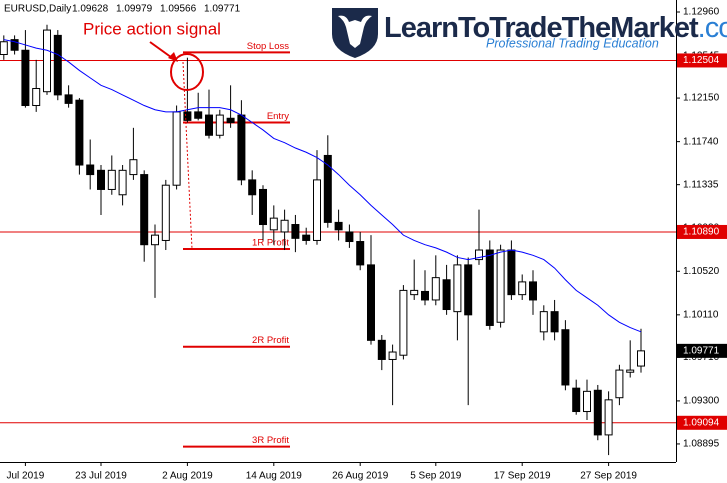 The height and width of the screenshot is (483, 727). What do you see at coordinates (187, 476) in the screenshot?
I see `x-tick-label: 2 Aug 2019` at bounding box center [187, 476].